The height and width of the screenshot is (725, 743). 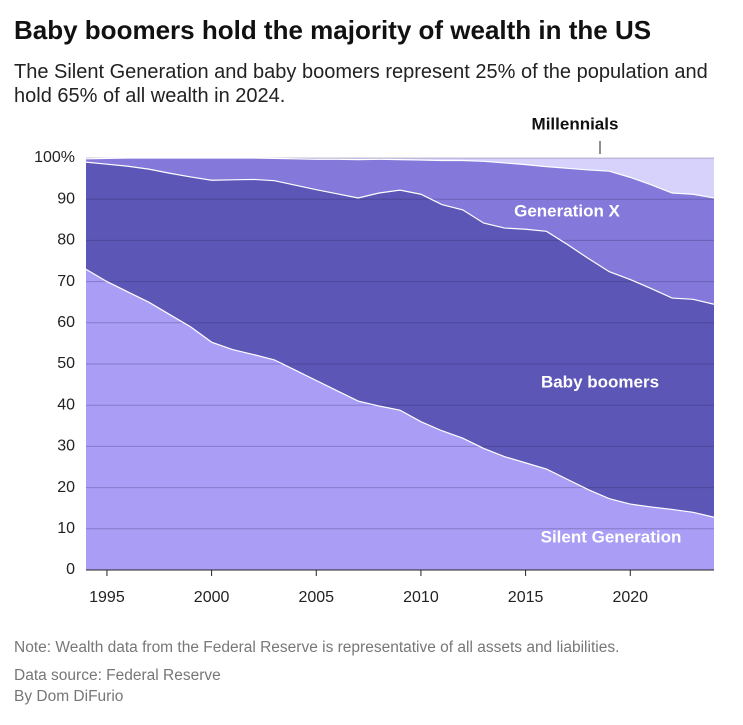 I want to click on area, so click(x=400, y=178).